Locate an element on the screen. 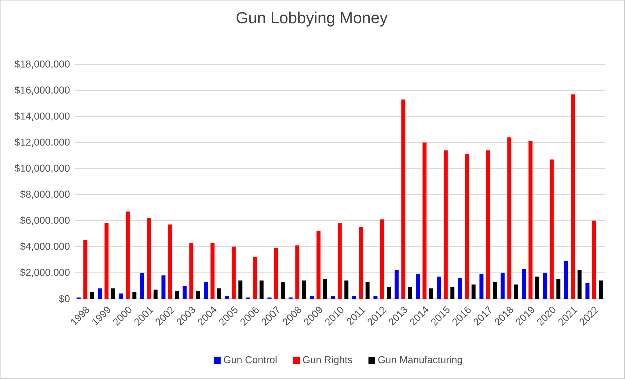 The height and width of the screenshot is (379, 625). y-tick-label: $14,000,000 is located at coordinates (42, 116).